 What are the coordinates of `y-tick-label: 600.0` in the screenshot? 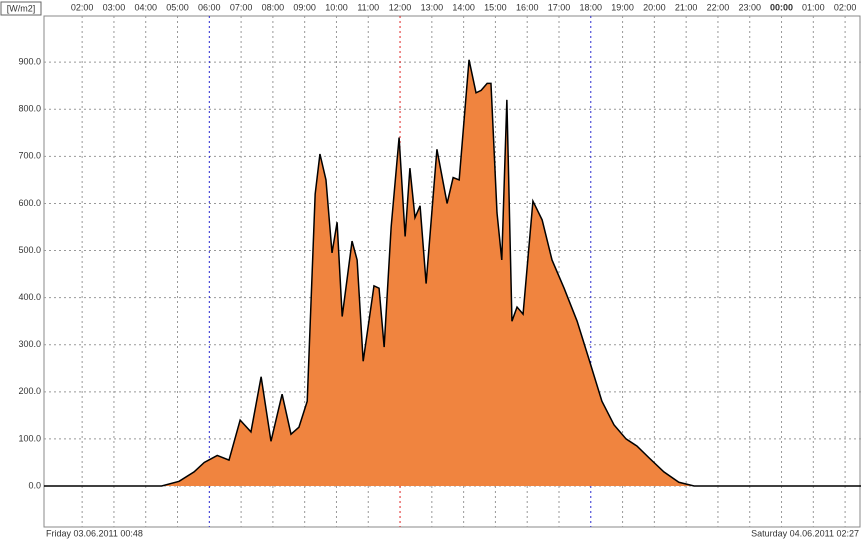 It's located at (29, 203).